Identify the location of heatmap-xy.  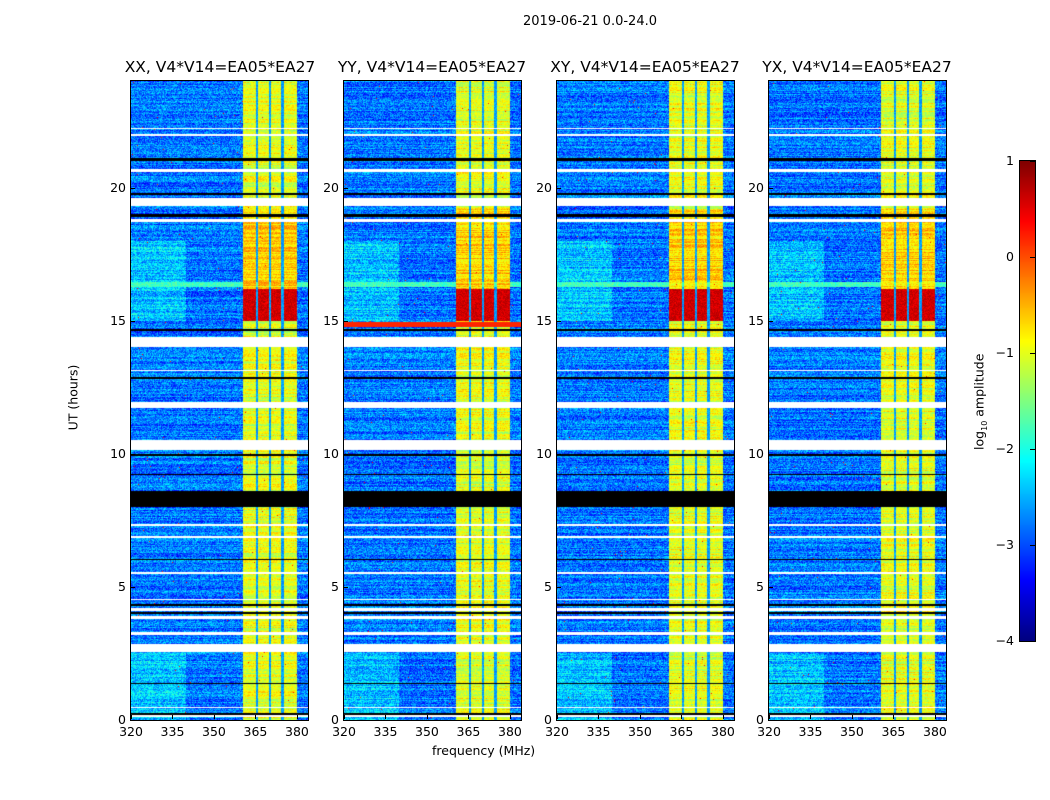
(645, 400).